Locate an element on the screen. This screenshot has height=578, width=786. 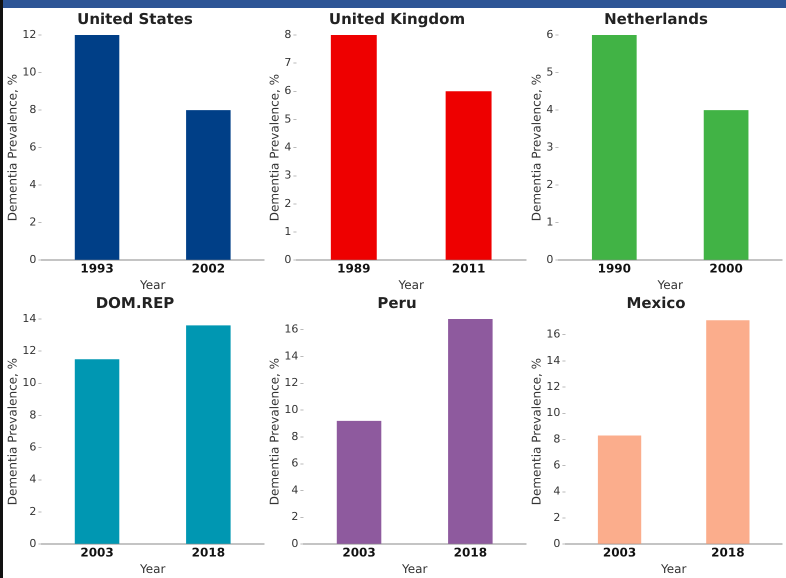
x-tick-label: 2000 is located at coordinates (726, 269).